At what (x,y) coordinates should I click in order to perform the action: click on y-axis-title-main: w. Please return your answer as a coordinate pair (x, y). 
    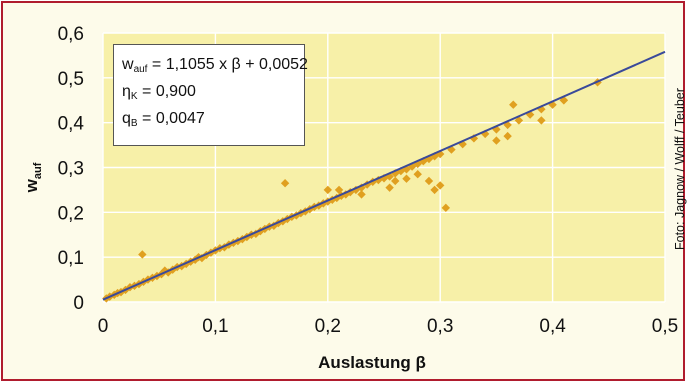
    Looking at the image, I should click on (31, 185).